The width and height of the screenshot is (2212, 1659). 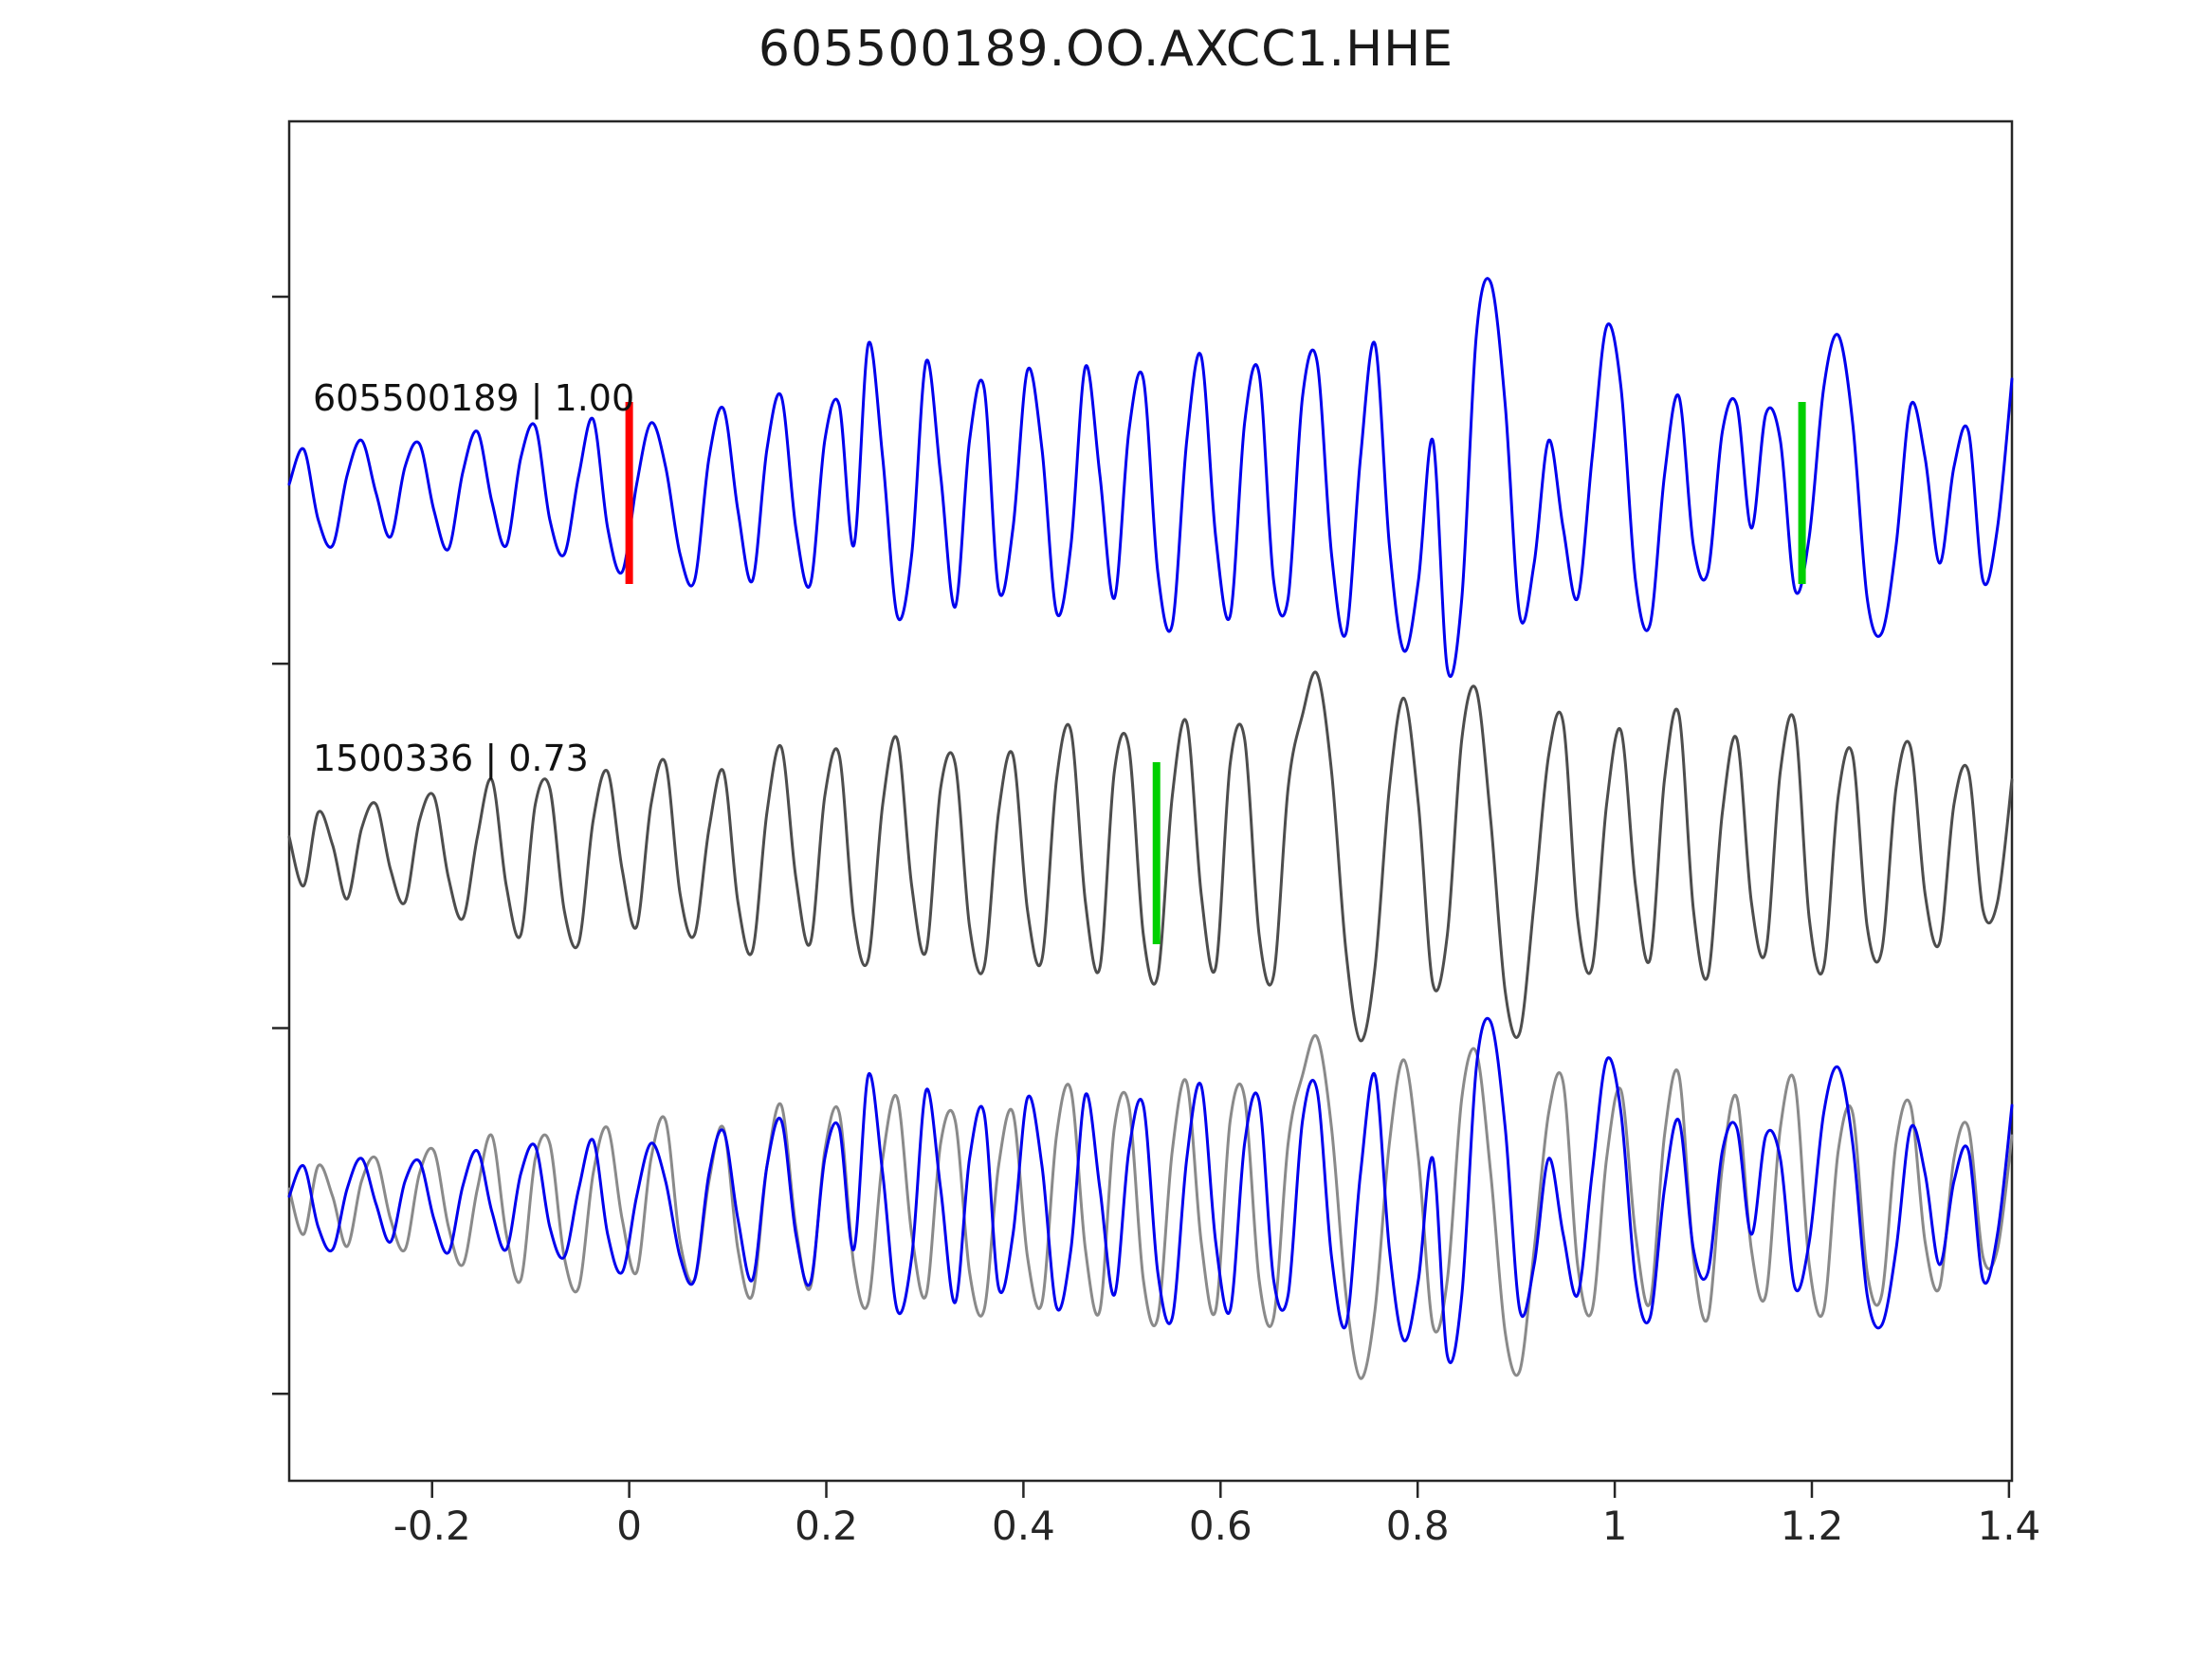 I want to click on x-tick-label: 0.2, so click(x=826, y=1526).